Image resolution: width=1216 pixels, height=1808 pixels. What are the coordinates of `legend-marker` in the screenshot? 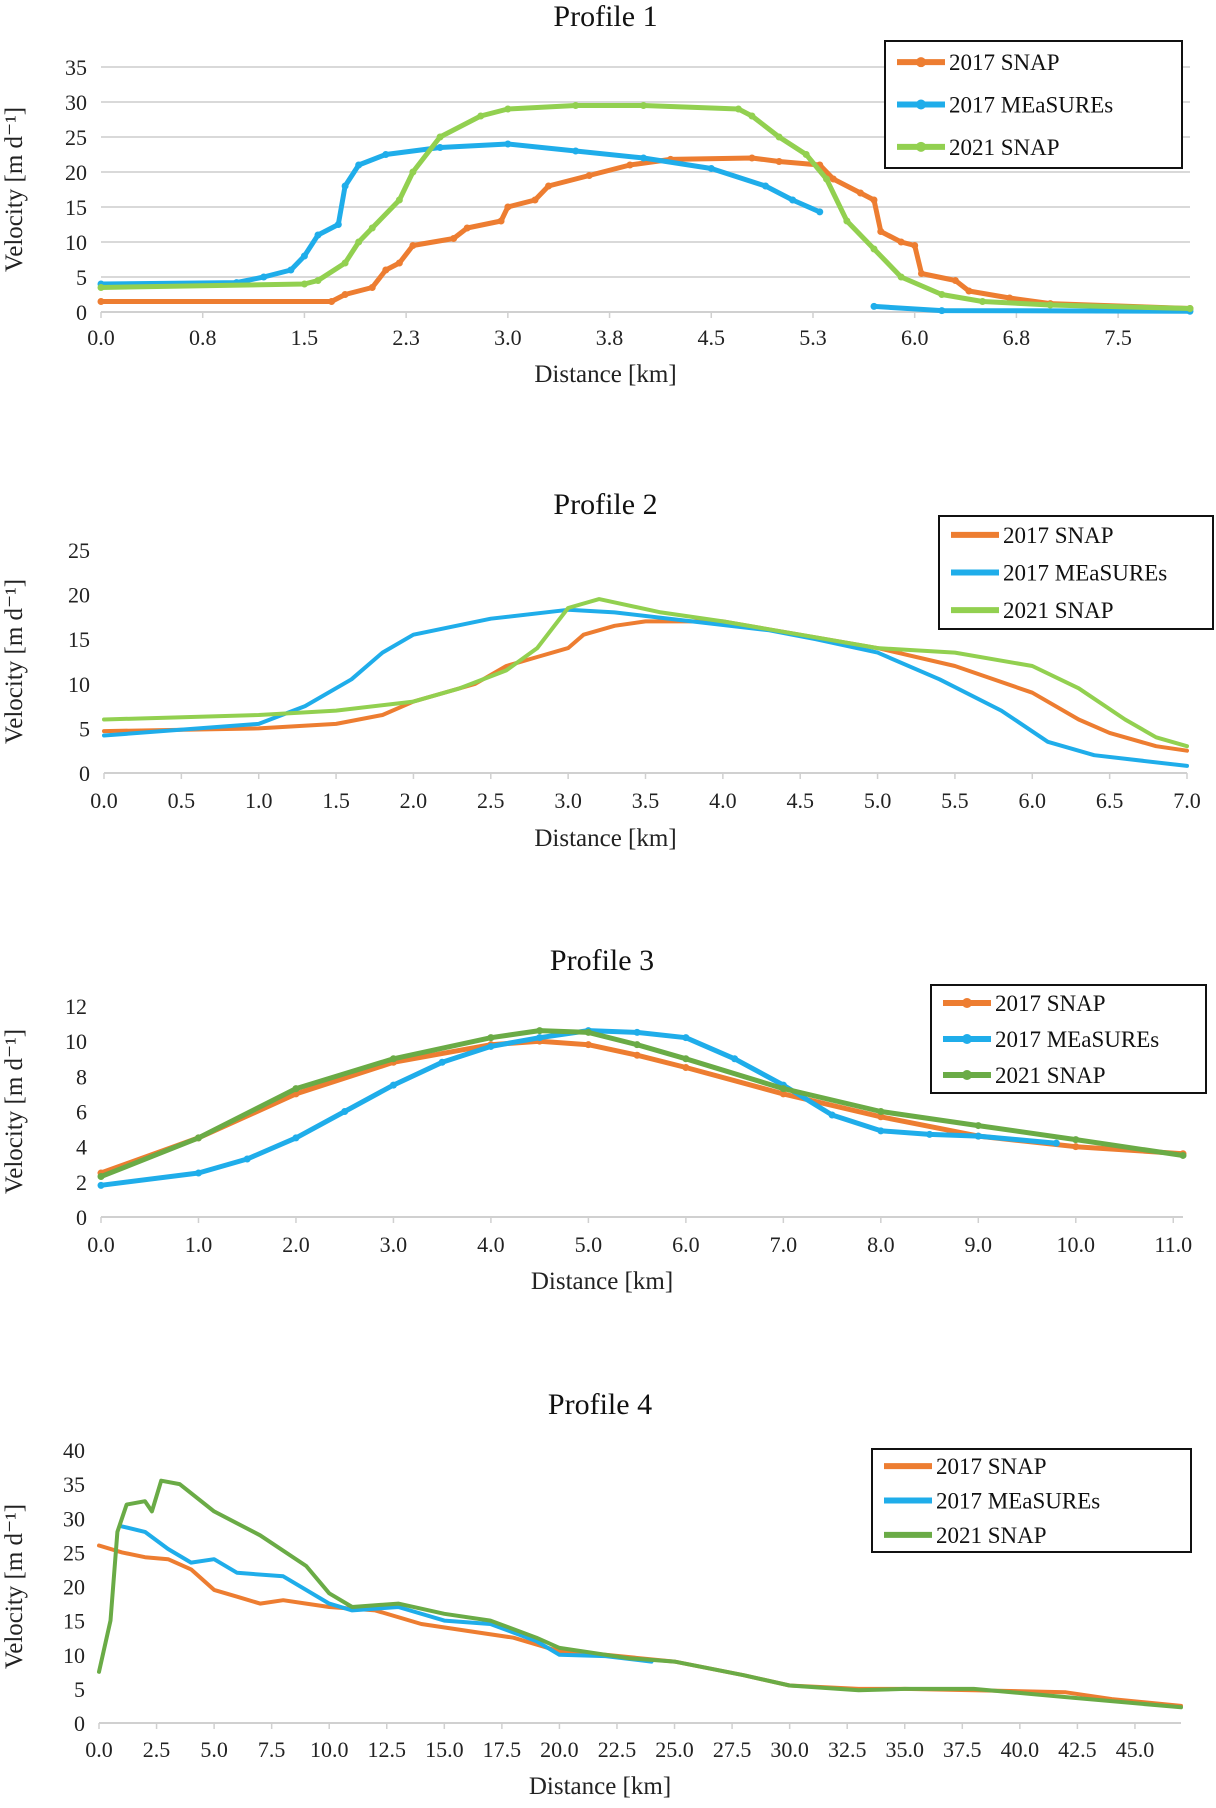 It's located at (967, 1075).